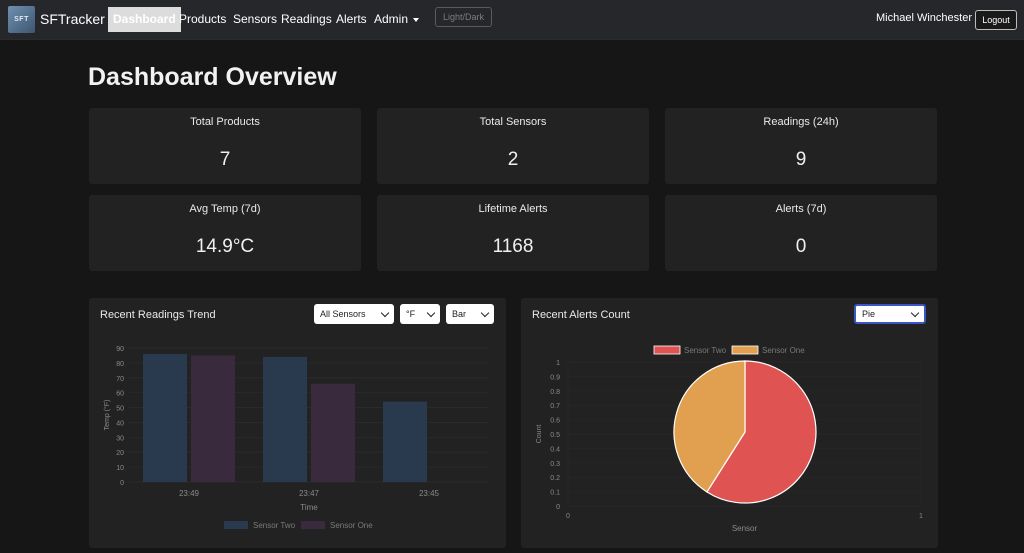 The width and height of the screenshot is (1024, 553). I want to click on y-tick-label: 60, so click(120, 394).